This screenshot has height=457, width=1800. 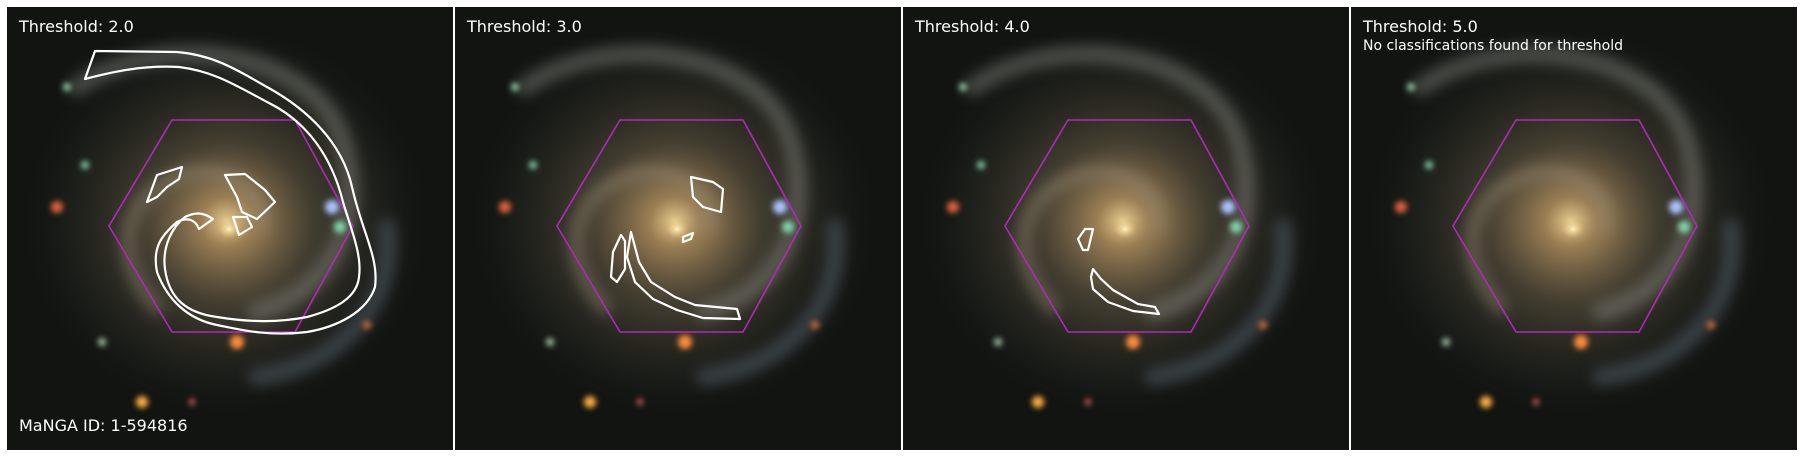 I want to click on threshold-label: Threshold: 4.0, so click(x=972, y=26).